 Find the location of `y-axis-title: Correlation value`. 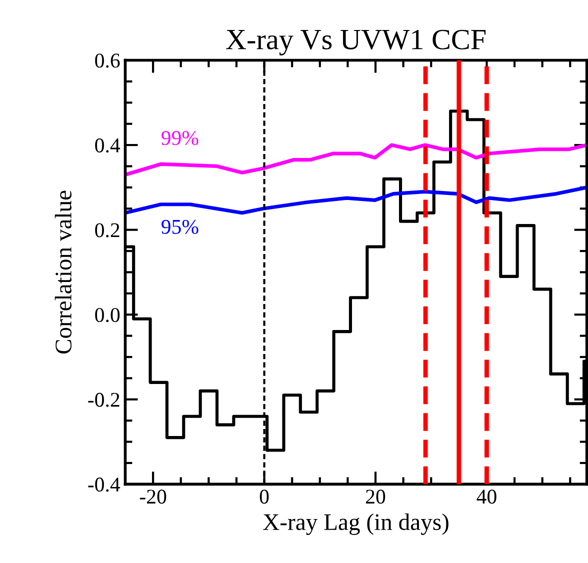

y-axis-title: Correlation value is located at coordinates (63, 272).